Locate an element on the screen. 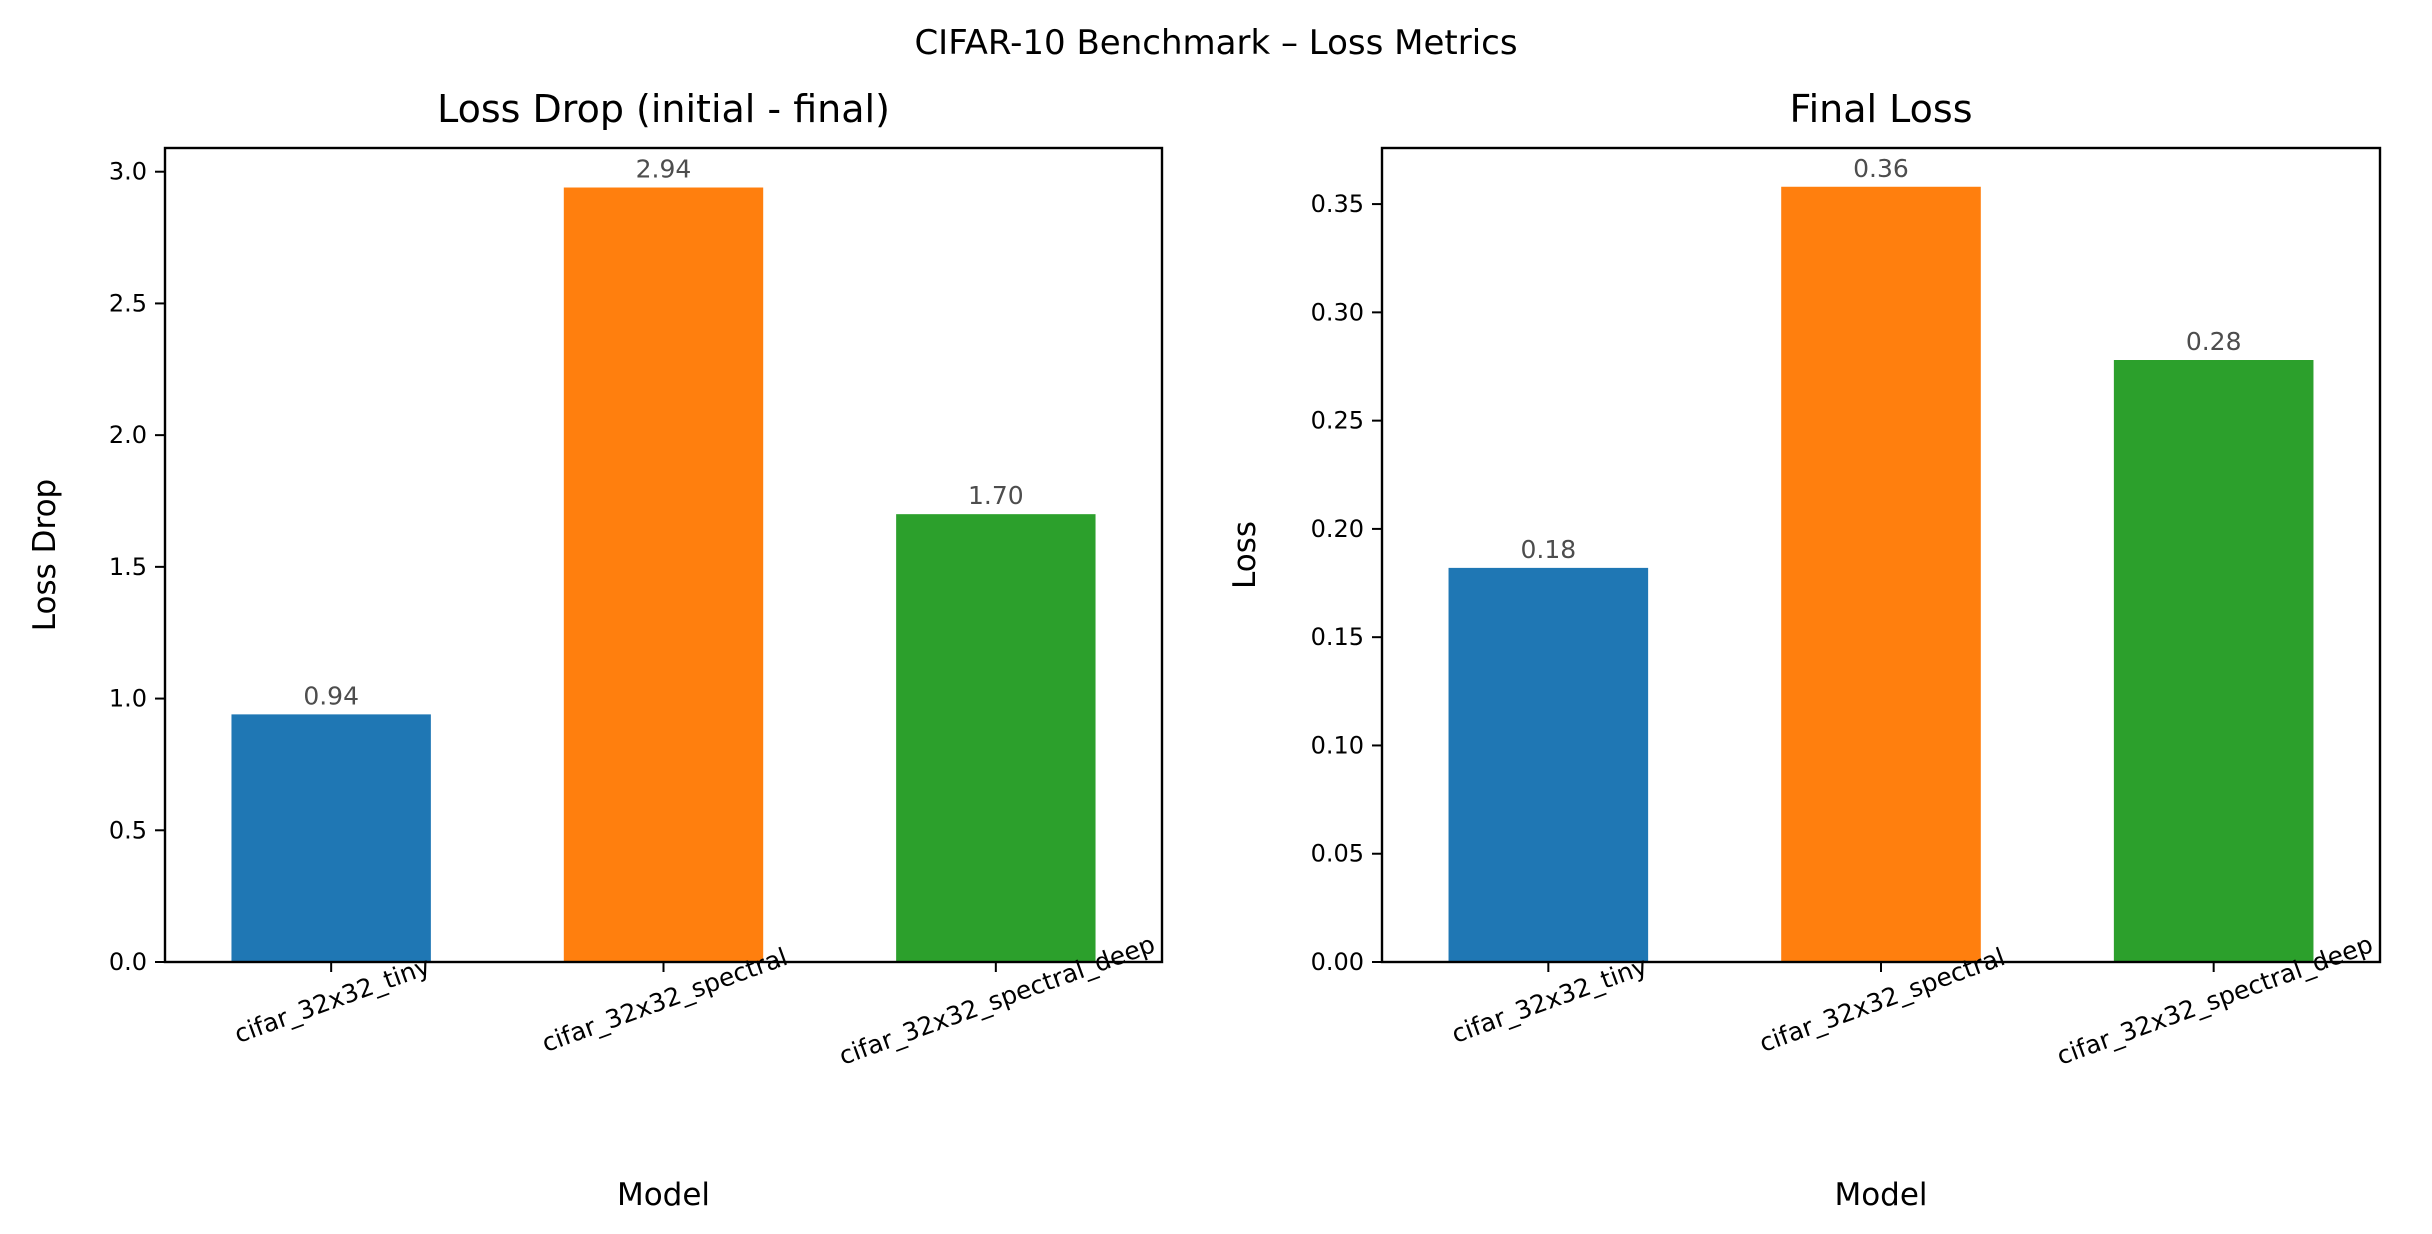  y-tick-label: 0.0 is located at coordinates (128, 962).